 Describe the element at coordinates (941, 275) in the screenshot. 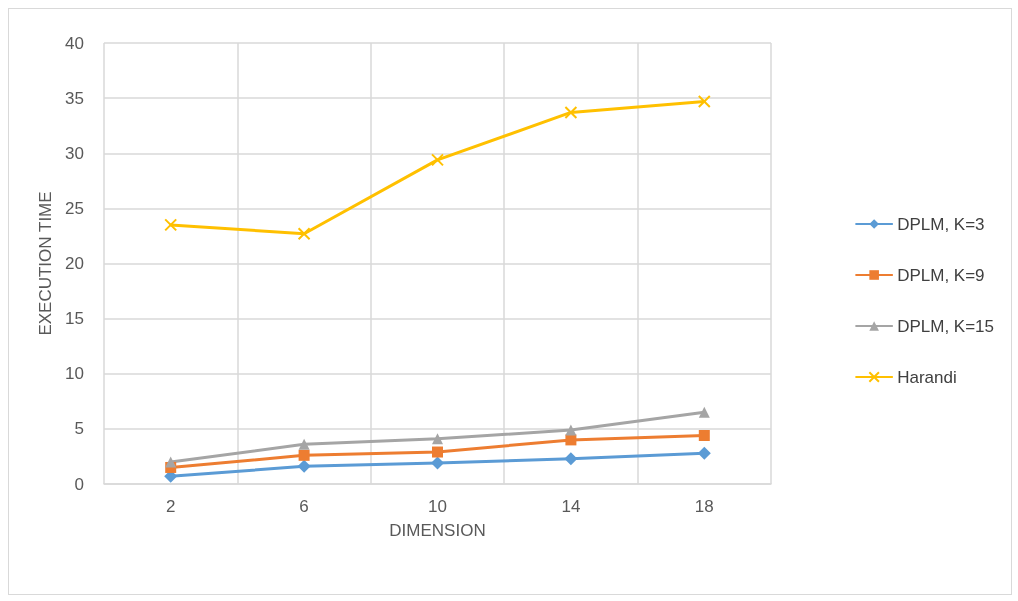

I see `legend-label: DPLM, K=9` at that location.